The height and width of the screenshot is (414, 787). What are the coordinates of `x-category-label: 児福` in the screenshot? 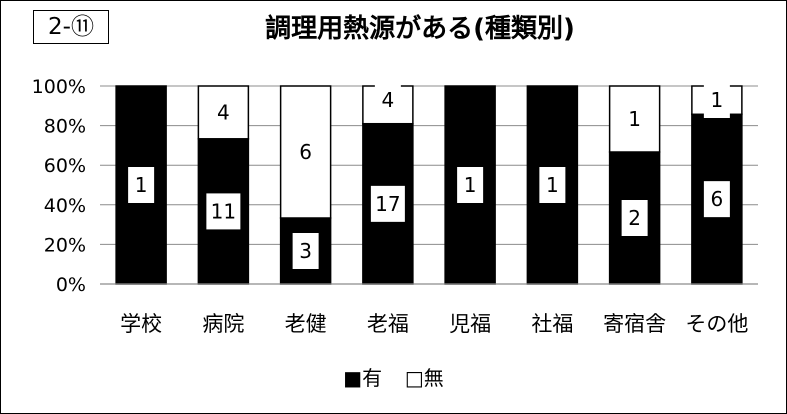 It's located at (470, 324).